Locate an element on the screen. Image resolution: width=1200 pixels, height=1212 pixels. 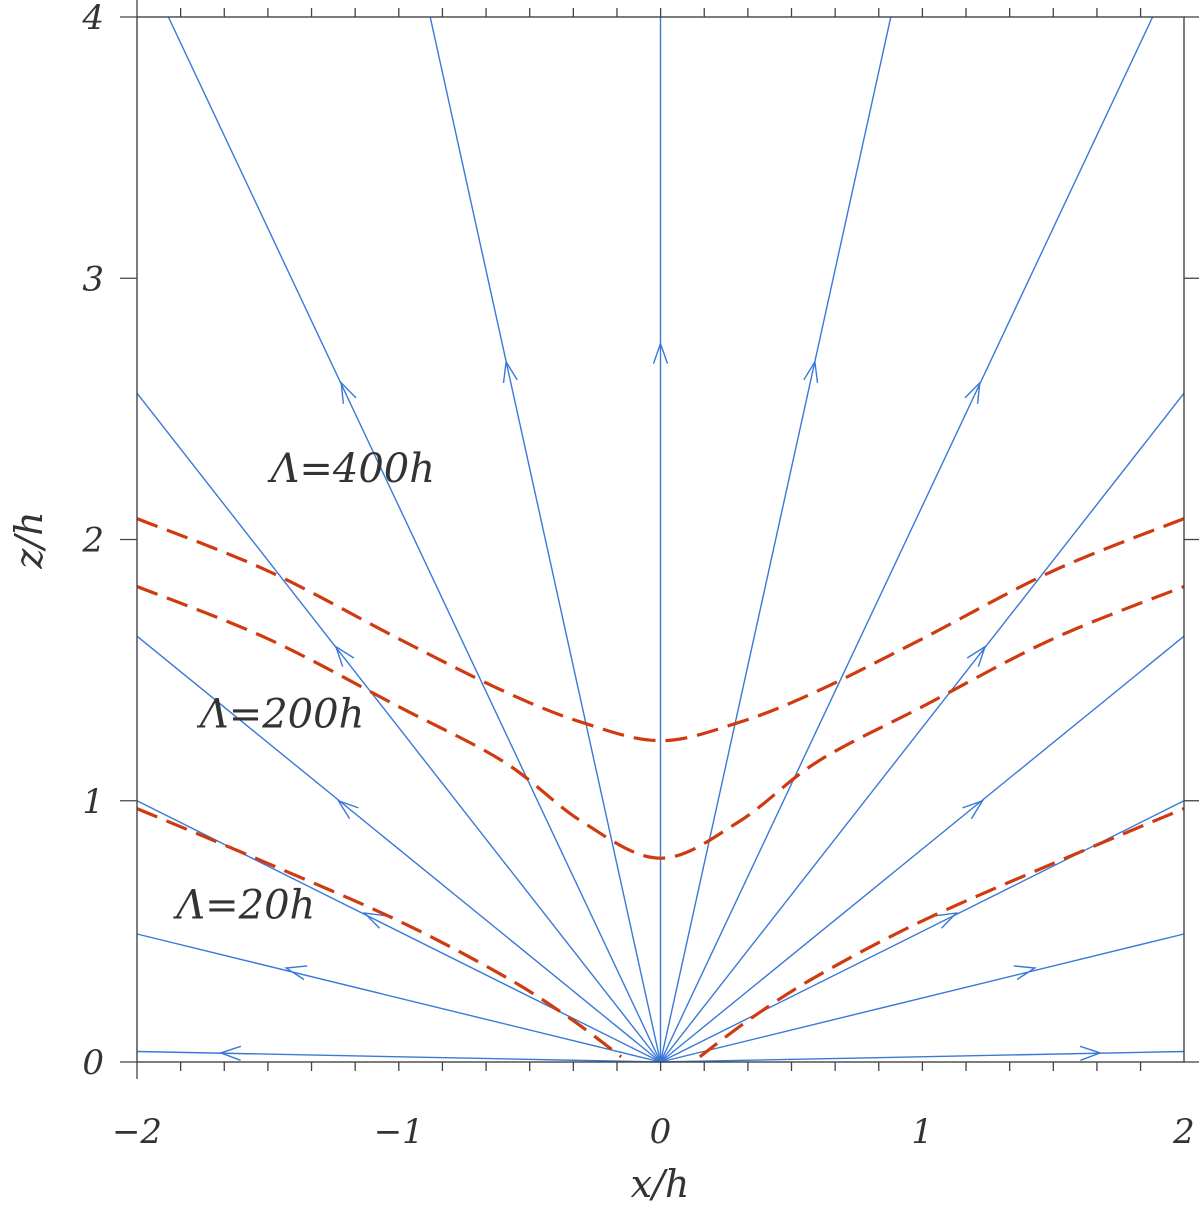
y-axis-label: z/h is located at coordinates (29, 540).